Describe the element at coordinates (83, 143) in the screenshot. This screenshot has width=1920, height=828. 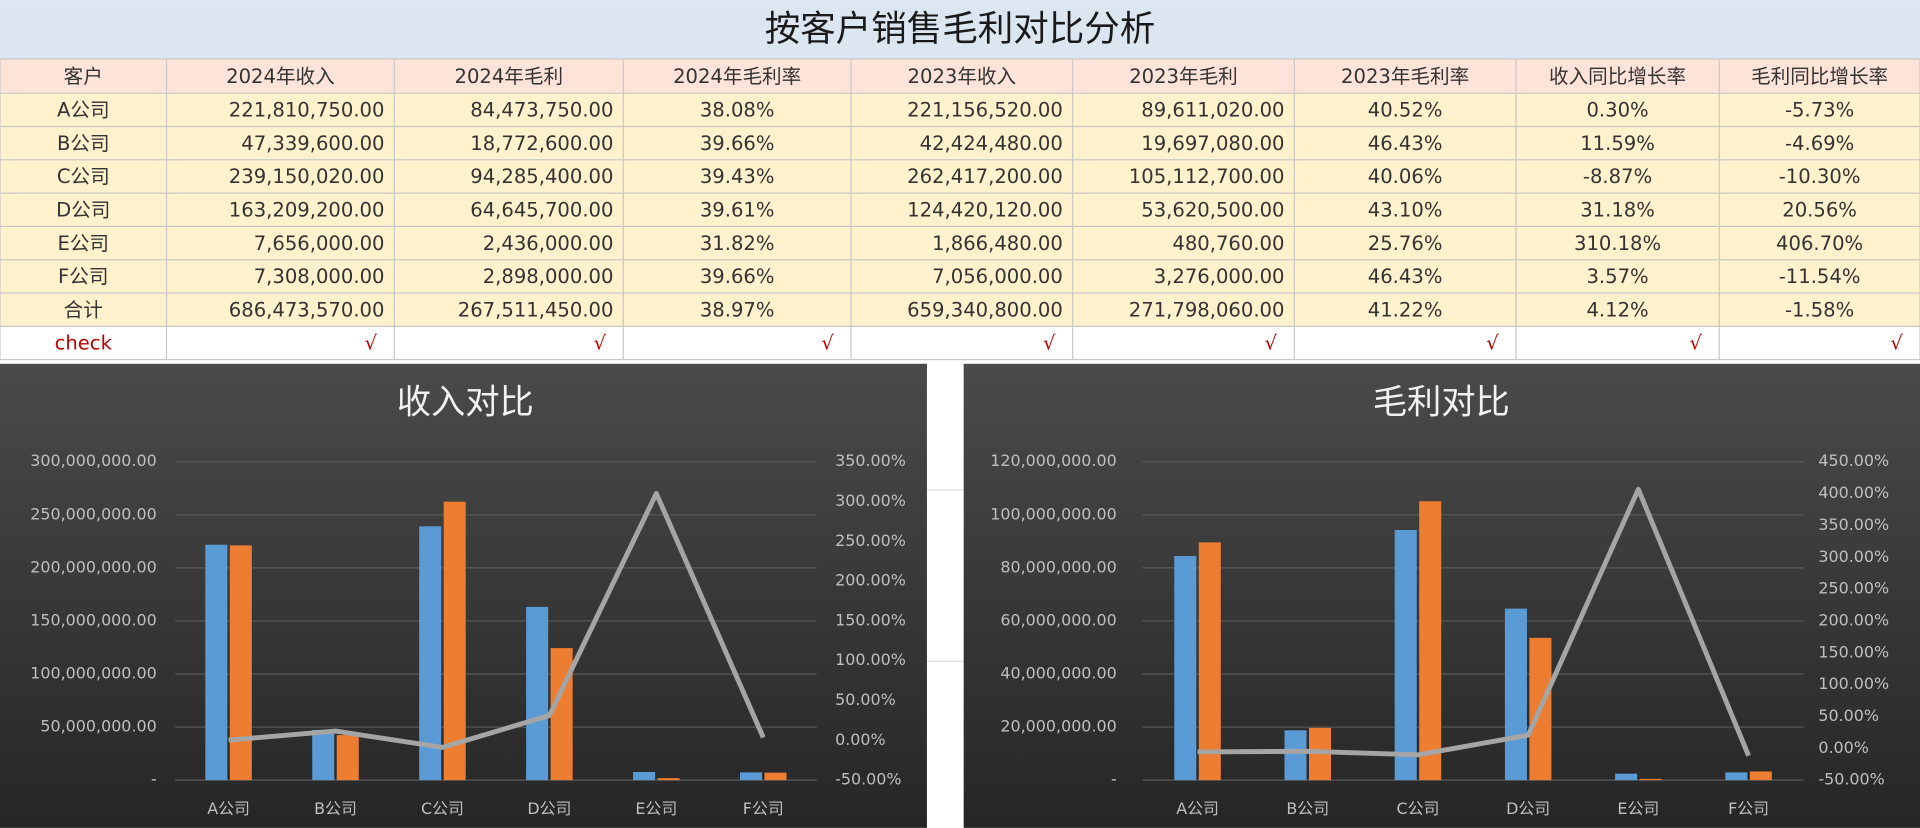
I see `table-cell: B公司` at that location.